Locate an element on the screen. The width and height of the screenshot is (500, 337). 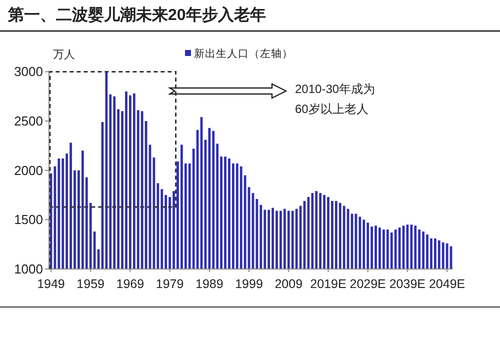
legend: 新出生人口（左轴） is located at coordinates (239, 54).